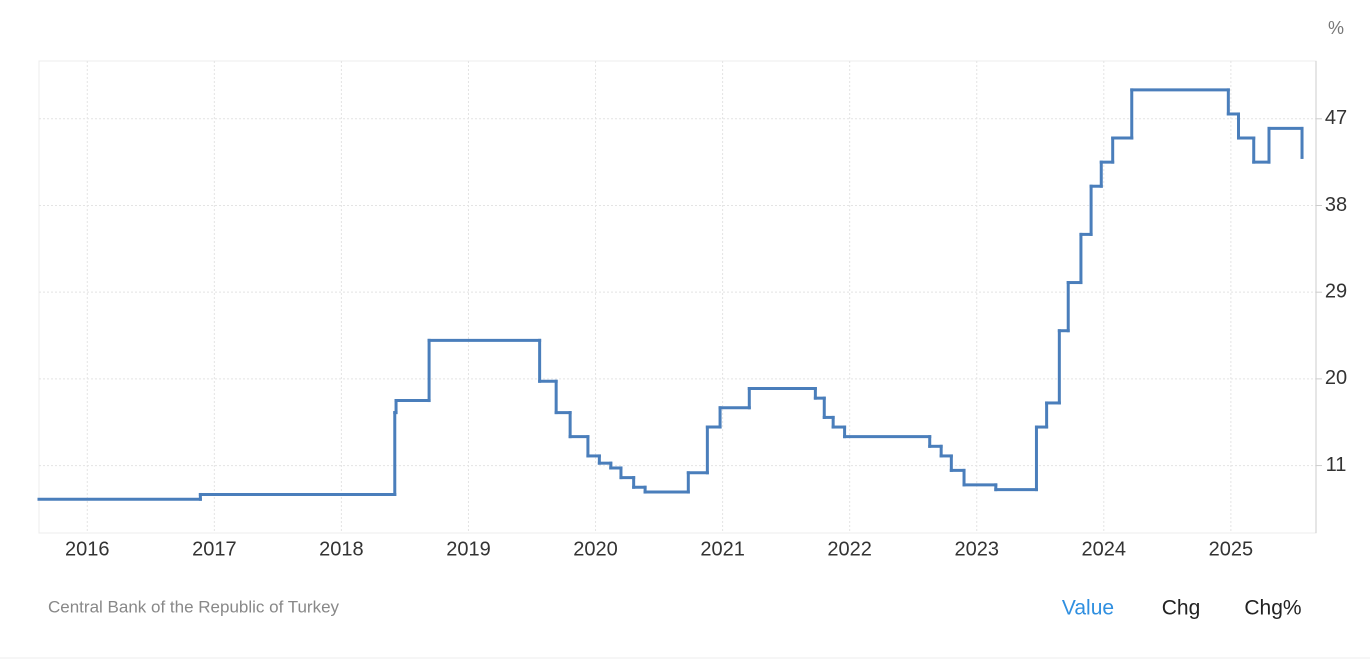 The width and height of the screenshot is (1370, 669). What do you see at coordinates (1336, 291) in the screenshot?
I see `y-tick-label: 29` at bounding box center [1336, 291].